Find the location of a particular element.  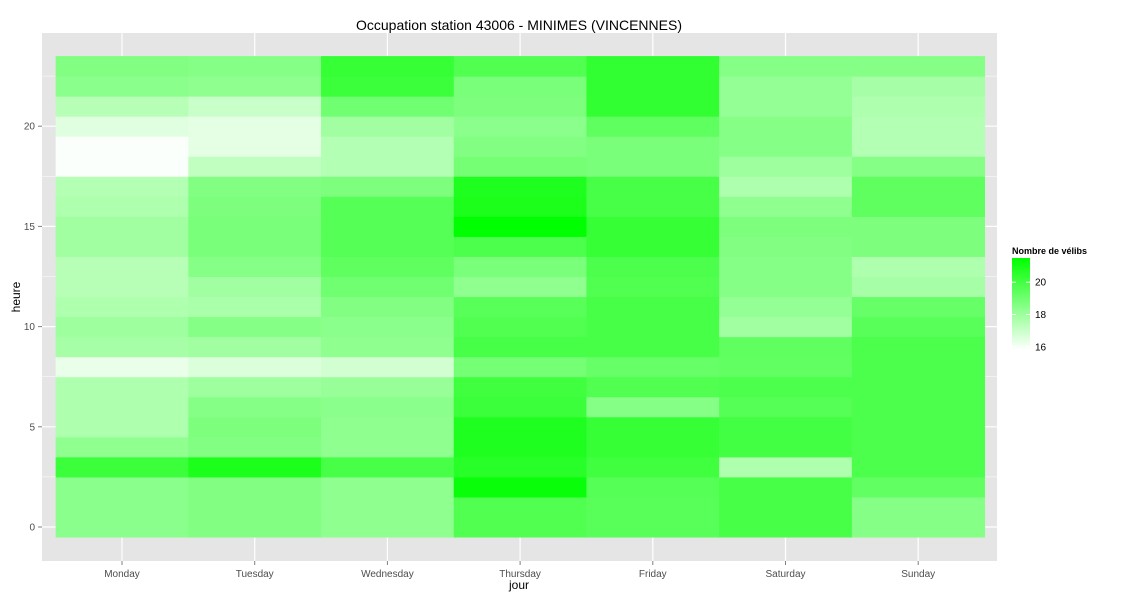

y-tick-label: 15 is located at coordinates (30, 227).